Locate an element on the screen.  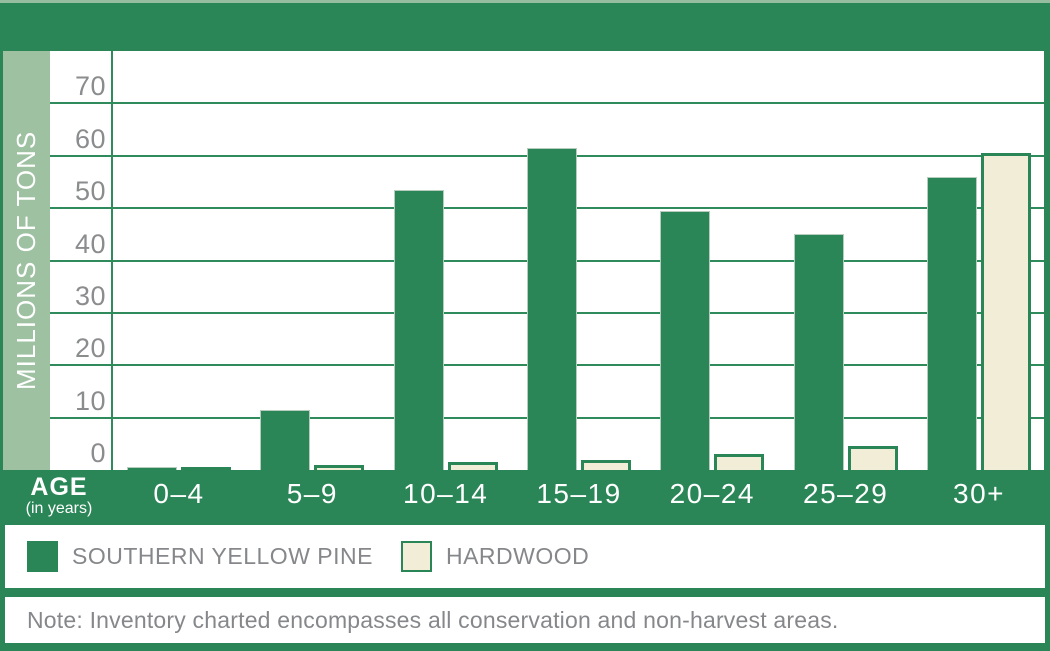
y-axis-title: MILLIONS OF TONS is located at coordinates (26, 260).